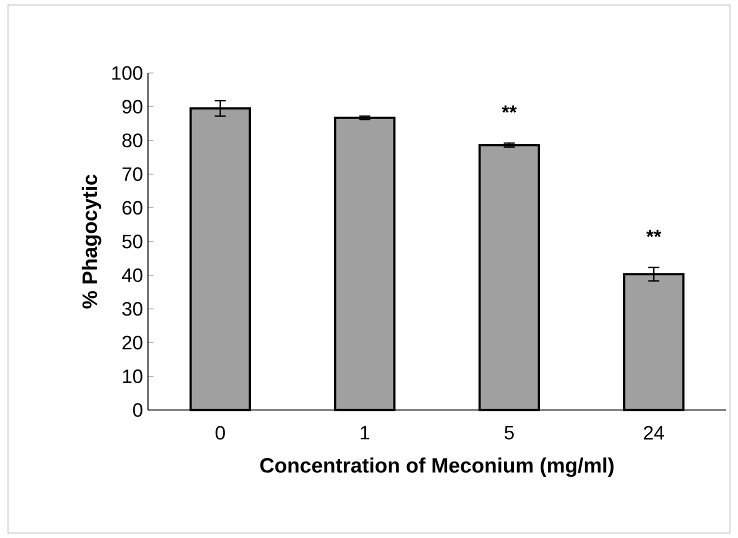 The width and height of the screenshot is (738, 538). Describe the element at coordinates (509, 433) in the screenshot. I see `x-tick-label: 5` at that location.